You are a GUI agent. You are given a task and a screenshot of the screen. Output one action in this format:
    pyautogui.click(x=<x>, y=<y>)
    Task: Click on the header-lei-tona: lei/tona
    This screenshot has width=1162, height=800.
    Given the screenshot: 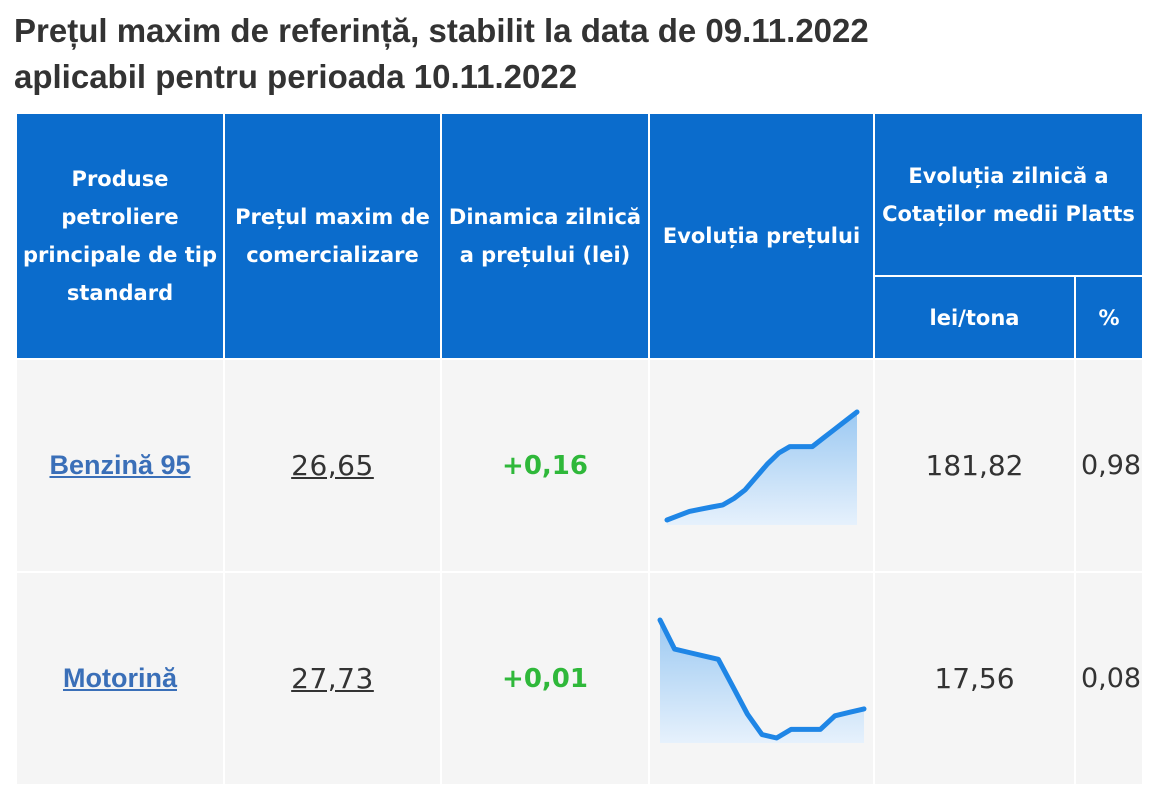 What is the action you would take?
    pyautogui.click(x=974, y=317)
    